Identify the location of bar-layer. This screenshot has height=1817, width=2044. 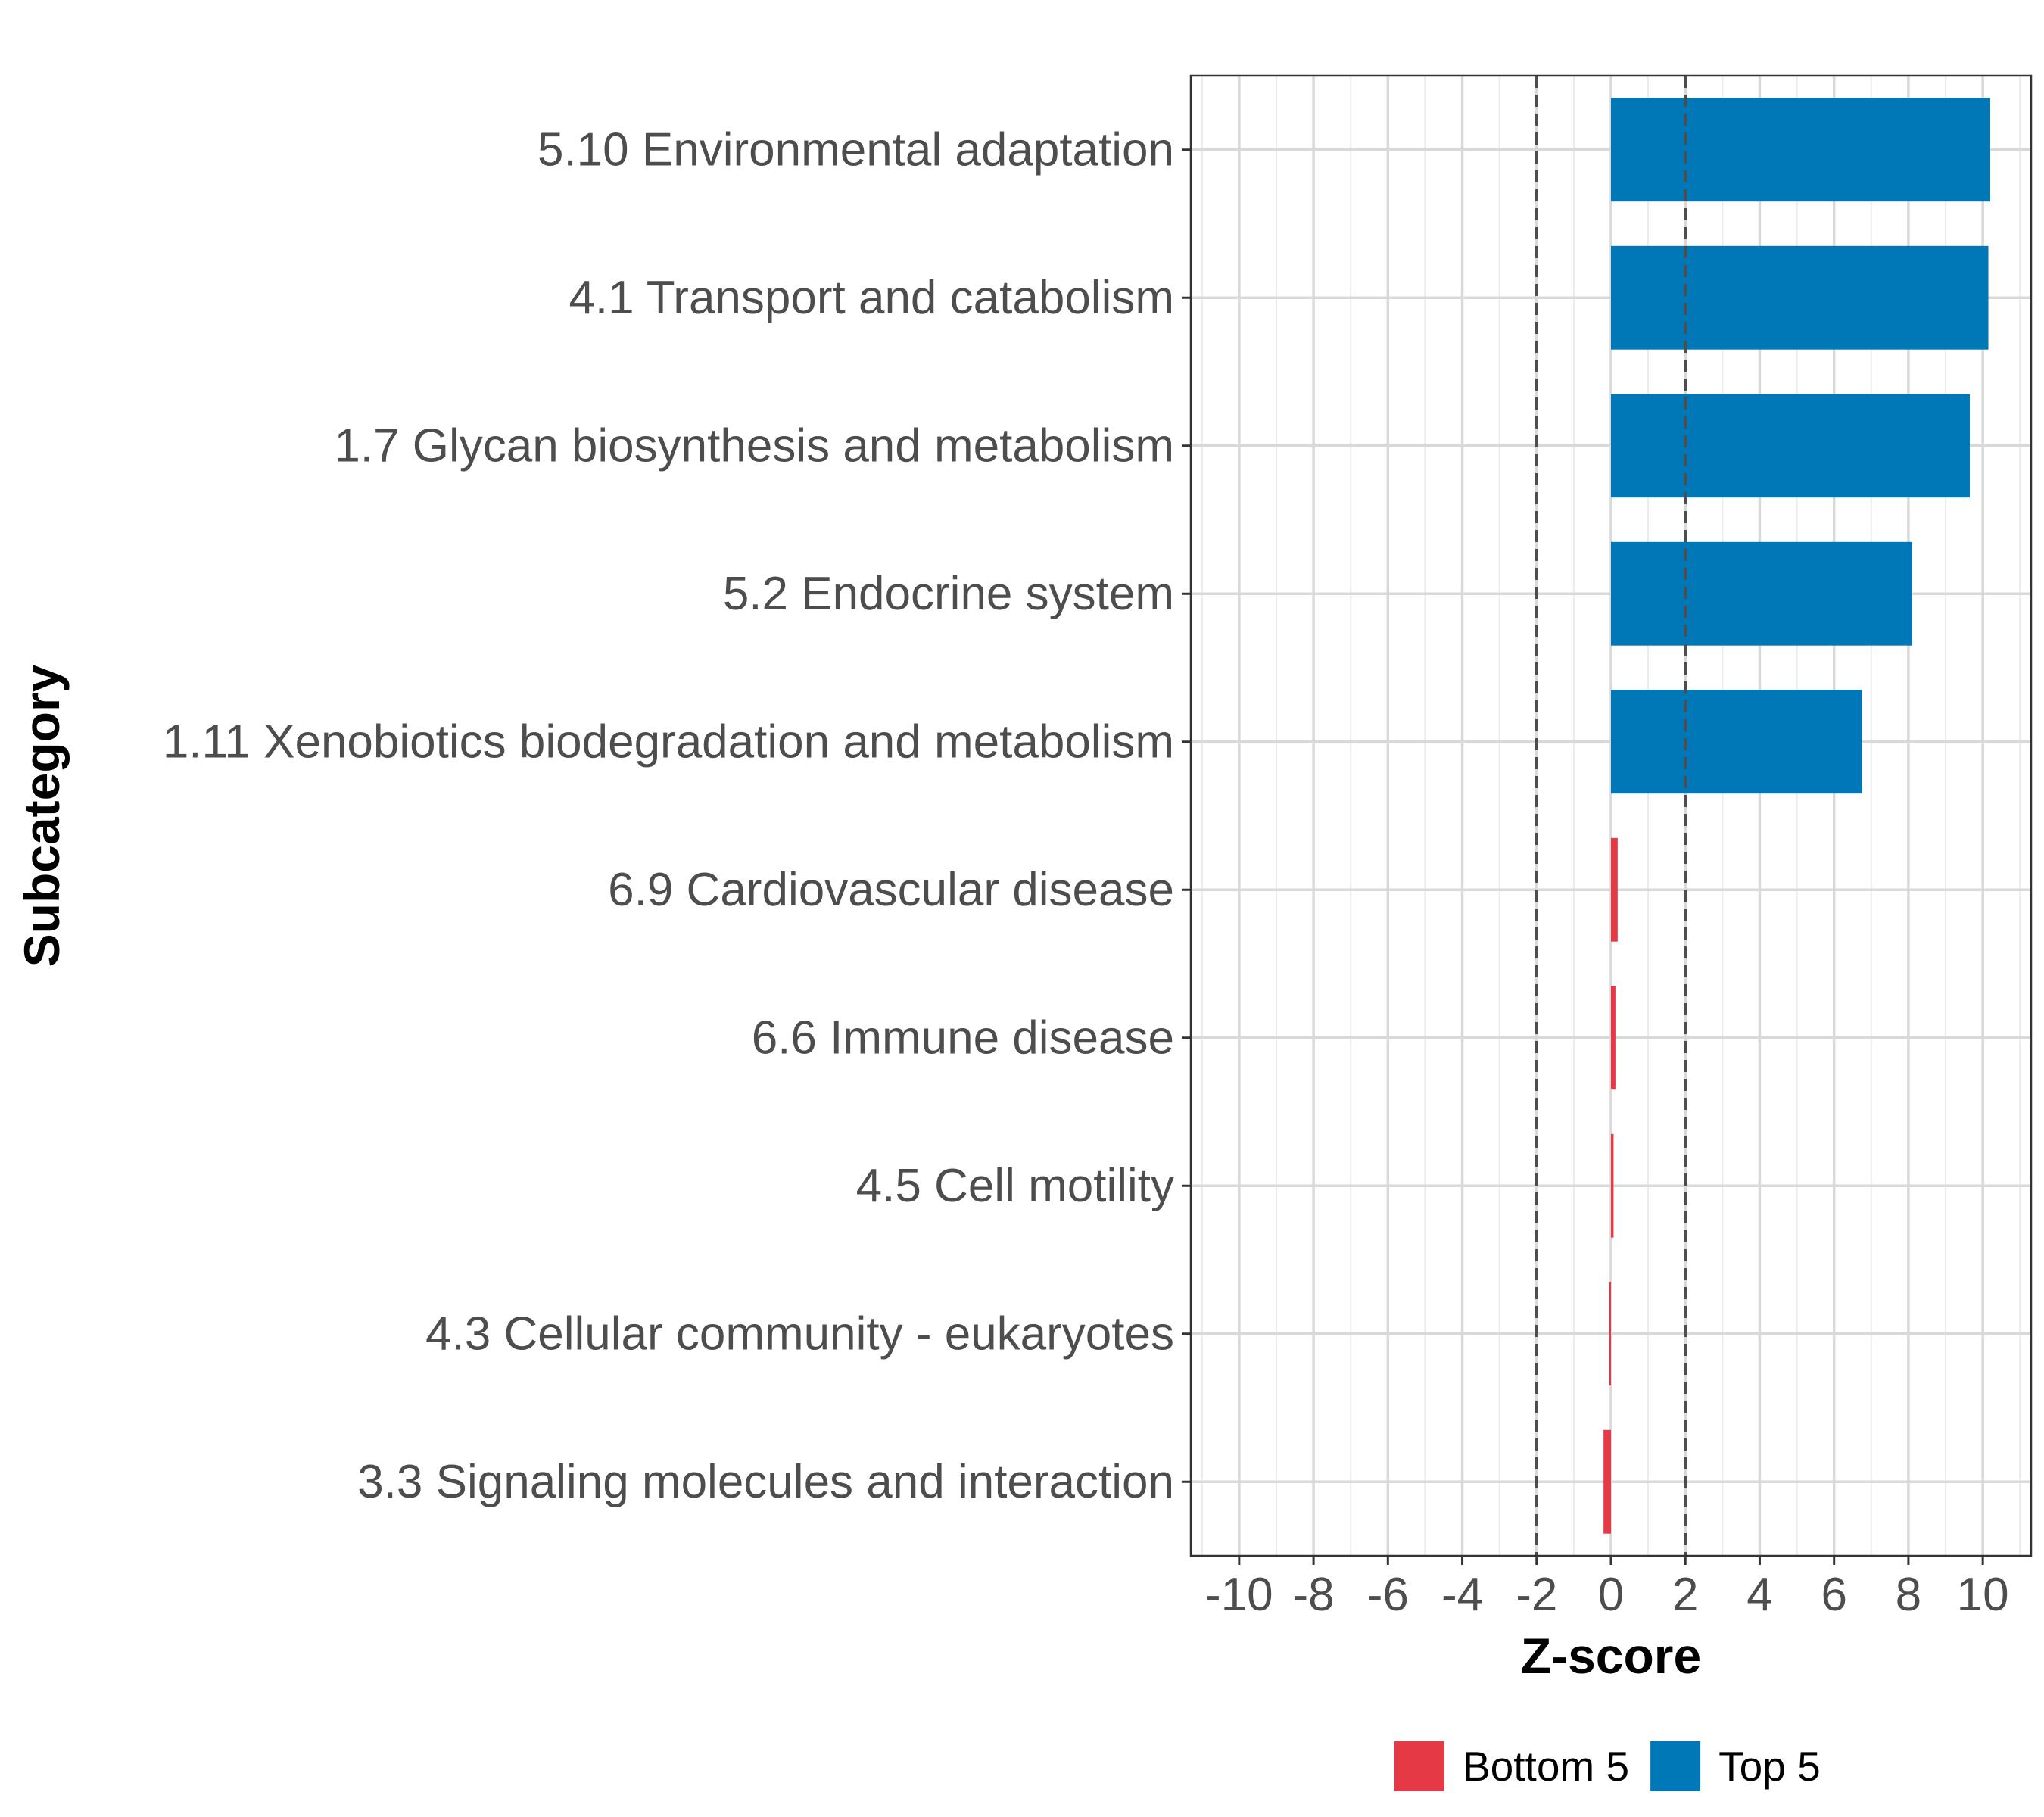
(1796, 816).